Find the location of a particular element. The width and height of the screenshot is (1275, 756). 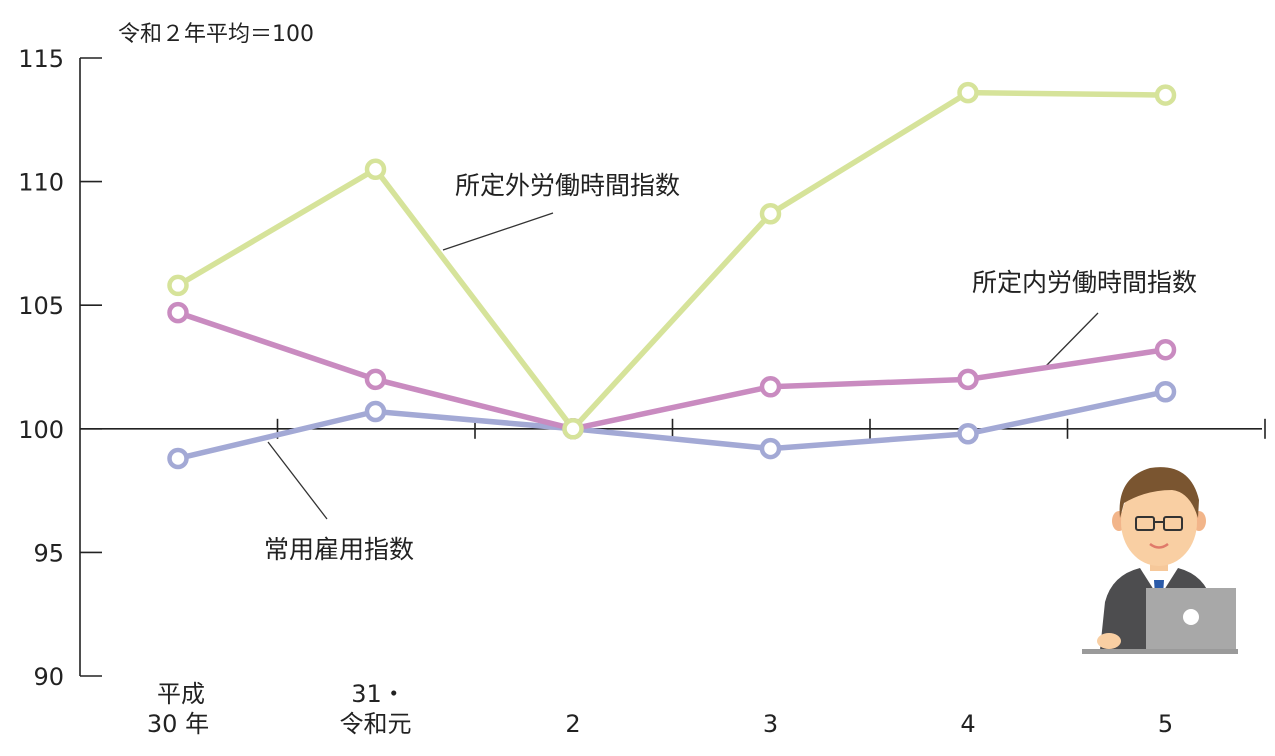

x-tick-label: 2 is located at coordinates (572, 724).